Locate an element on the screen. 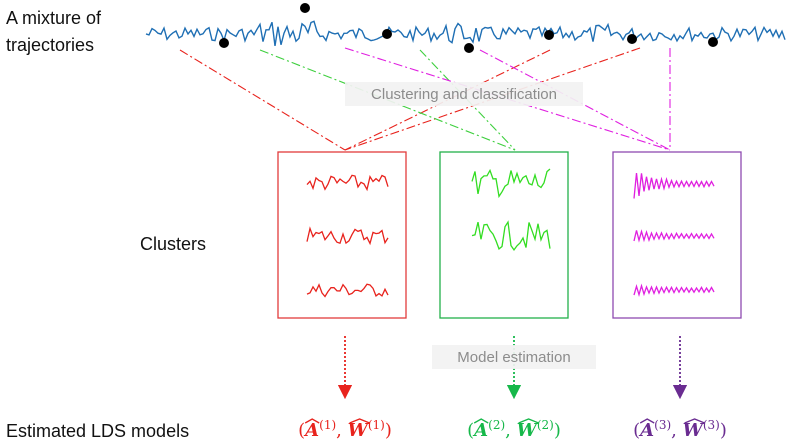 This screenshot has height=444, width=788. model-estimate-3: (A(3), W(3)) is located at coordinates (680, 429).